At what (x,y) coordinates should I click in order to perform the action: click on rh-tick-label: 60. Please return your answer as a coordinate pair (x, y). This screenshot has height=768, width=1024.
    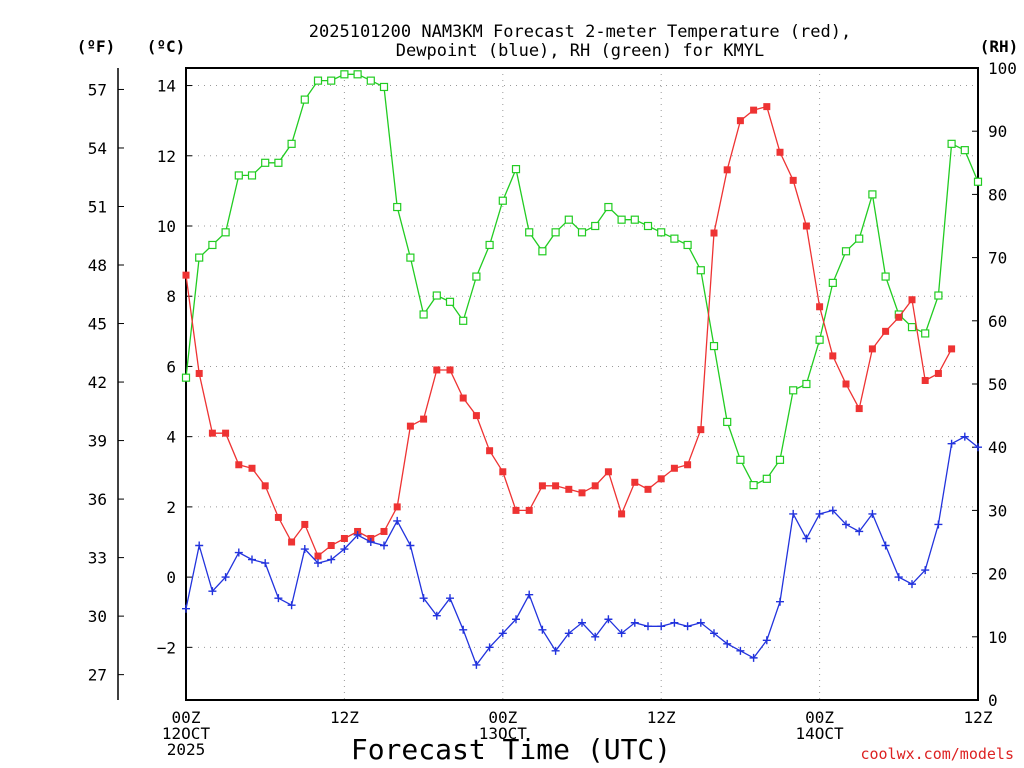
    Looking at the image, I should click on (997, 321).